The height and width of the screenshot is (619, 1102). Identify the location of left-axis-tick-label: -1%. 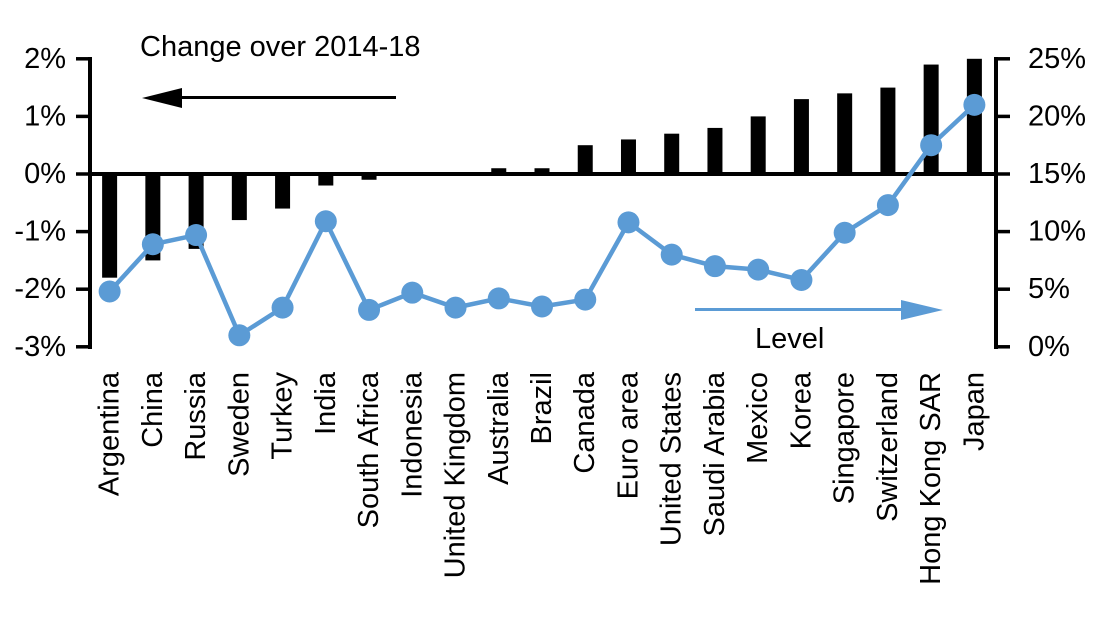
(40, 232).